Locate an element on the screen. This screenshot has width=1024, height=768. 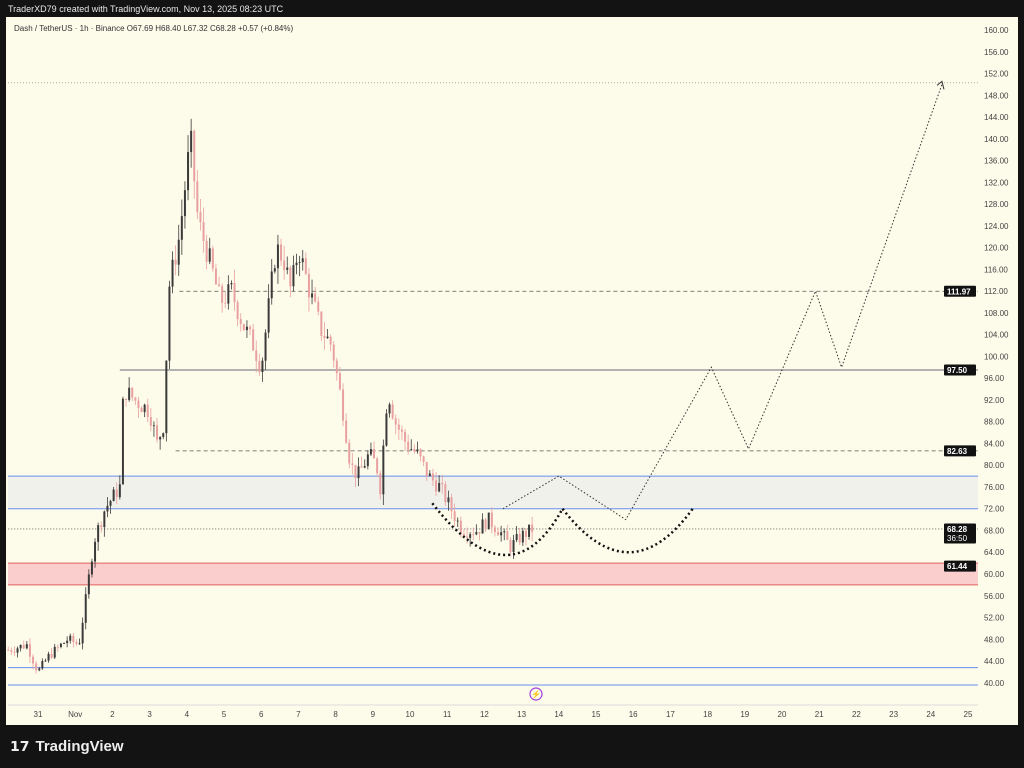
time-tick-label: Nov is located at coordinates (75, 714).